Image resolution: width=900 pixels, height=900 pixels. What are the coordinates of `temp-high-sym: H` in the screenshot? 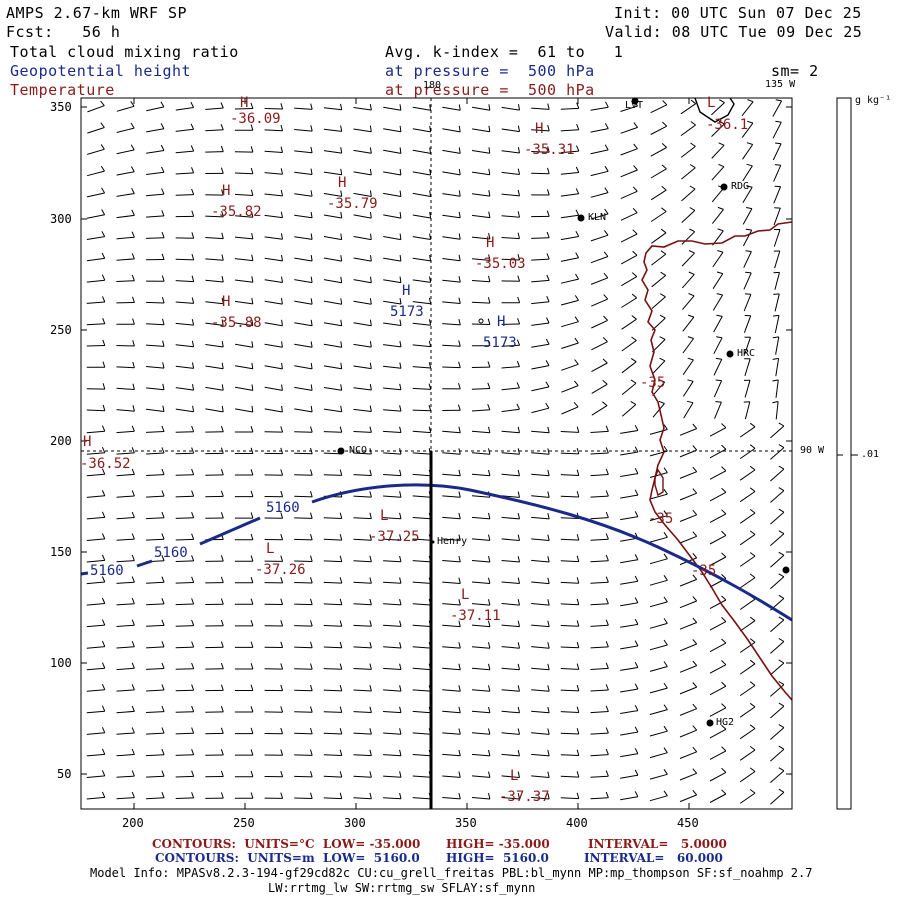 It's located at (342, 183).